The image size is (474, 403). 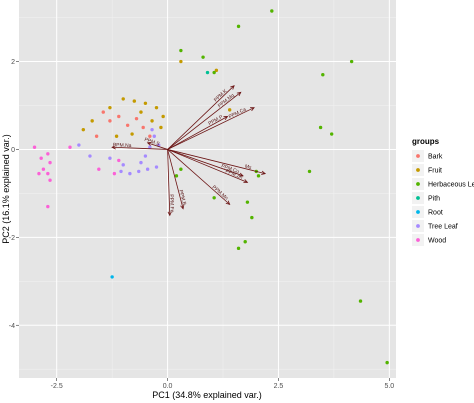 What do you see at coordinates (207, 395) in the screenshot?
I see `x-axis-title: PC1 (34.8% explained var.)` at bounding box center [207, 395].